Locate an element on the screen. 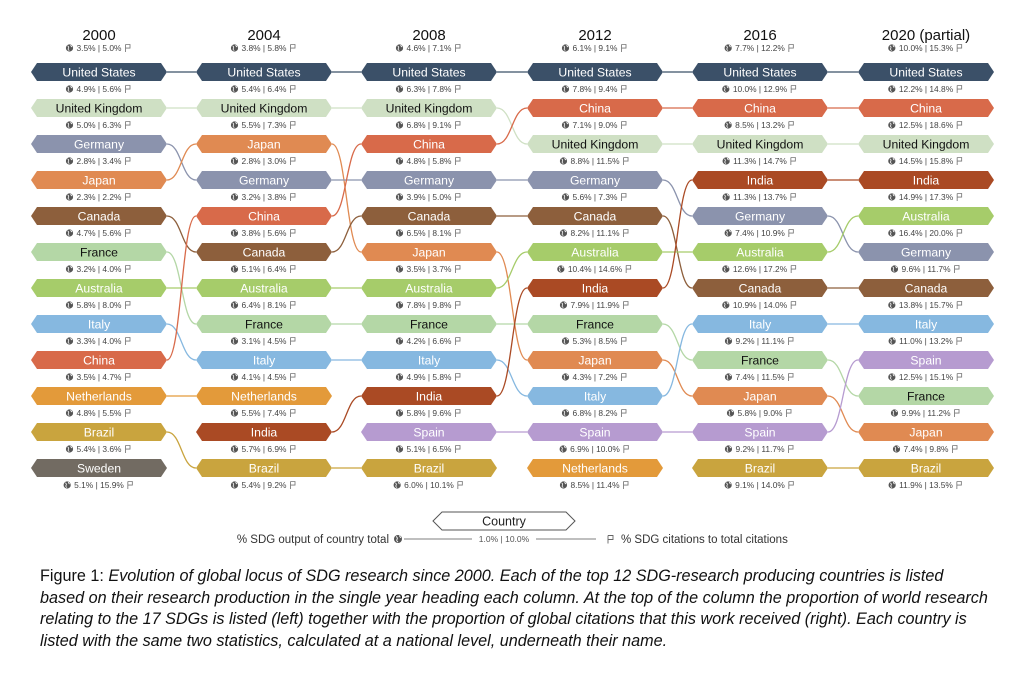  country-name: Netherlands is located at coordinates (595, 468).